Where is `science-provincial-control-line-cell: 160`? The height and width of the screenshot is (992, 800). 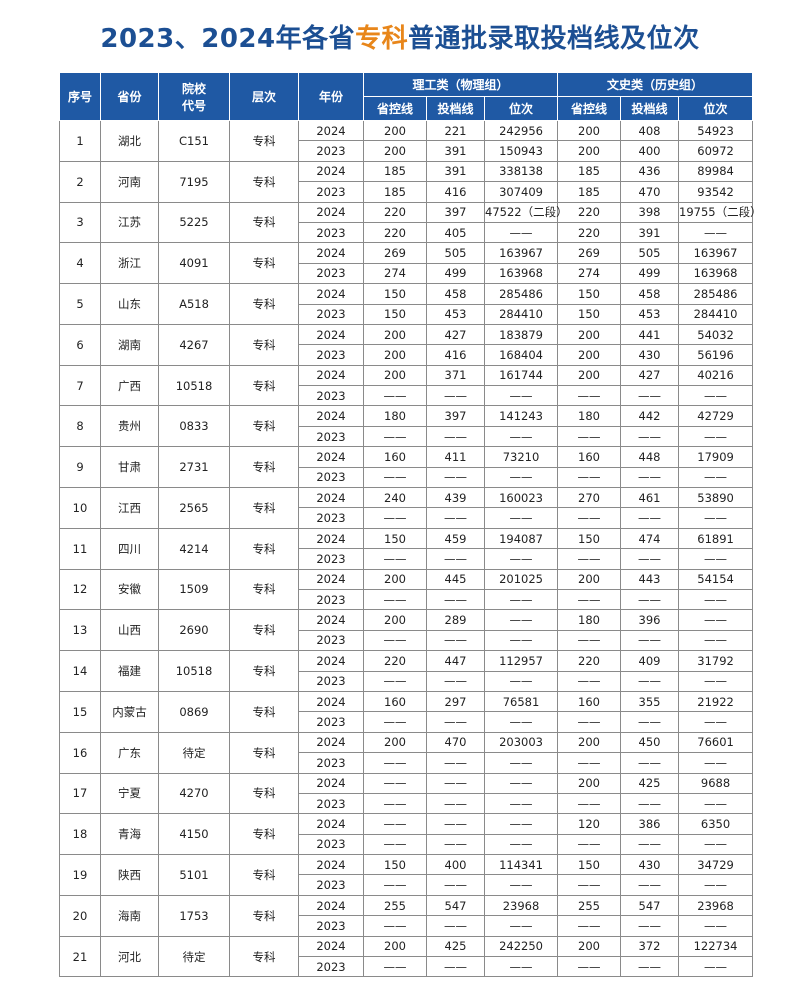
science-provincial-control-line-cell: 160 is located at coordinates (395, 457).